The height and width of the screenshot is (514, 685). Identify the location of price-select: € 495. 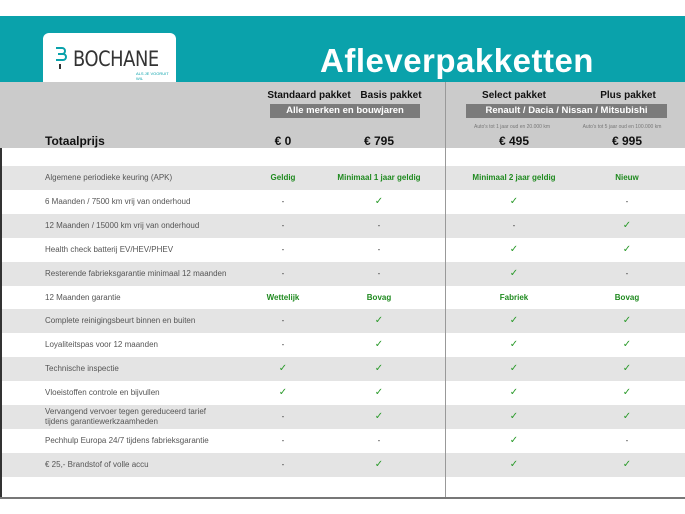
(514, 141).